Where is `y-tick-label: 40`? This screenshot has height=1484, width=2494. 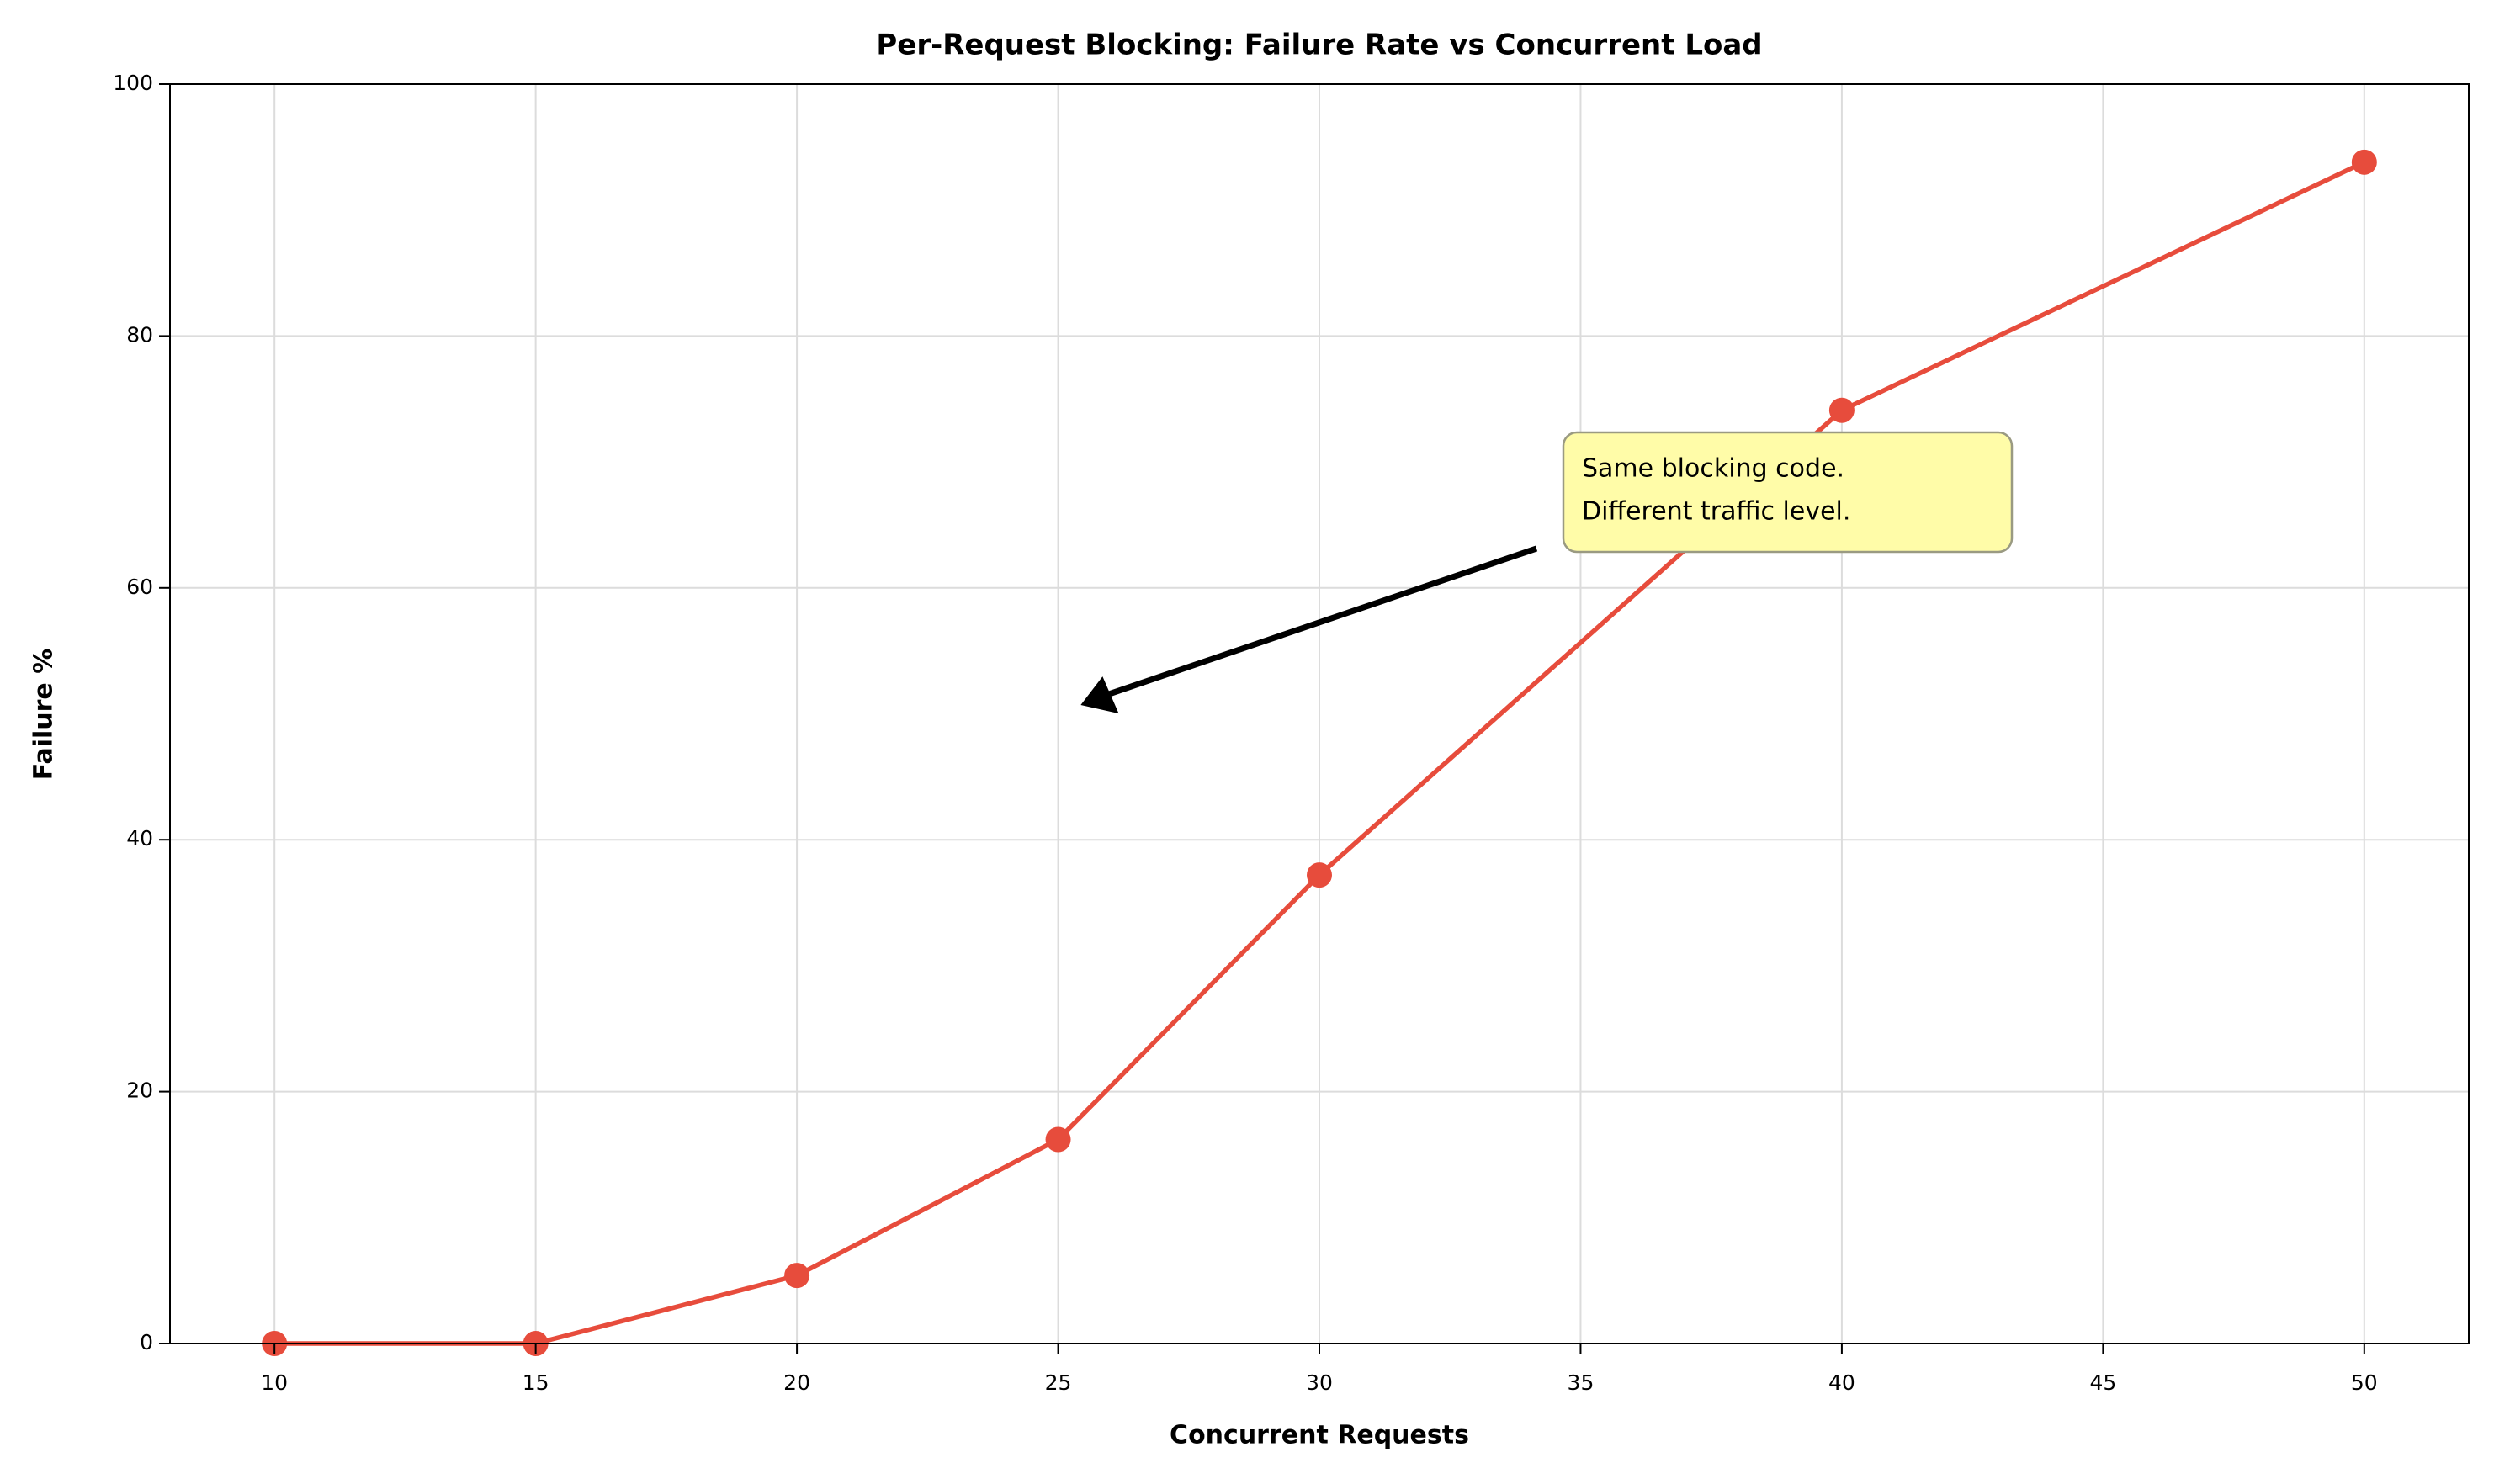
y-tick-label: 40 is located at coordinates (139, 838).